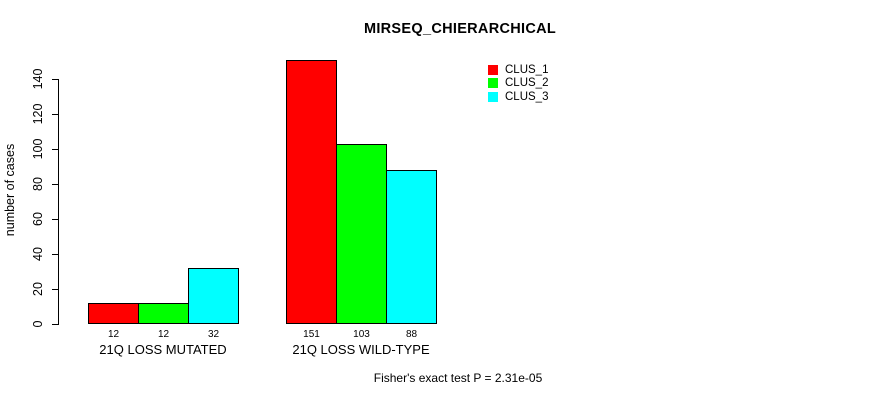 This screenshot has height=400, width=890. I want to click on bar-value-label: 32, so click(213, 334).